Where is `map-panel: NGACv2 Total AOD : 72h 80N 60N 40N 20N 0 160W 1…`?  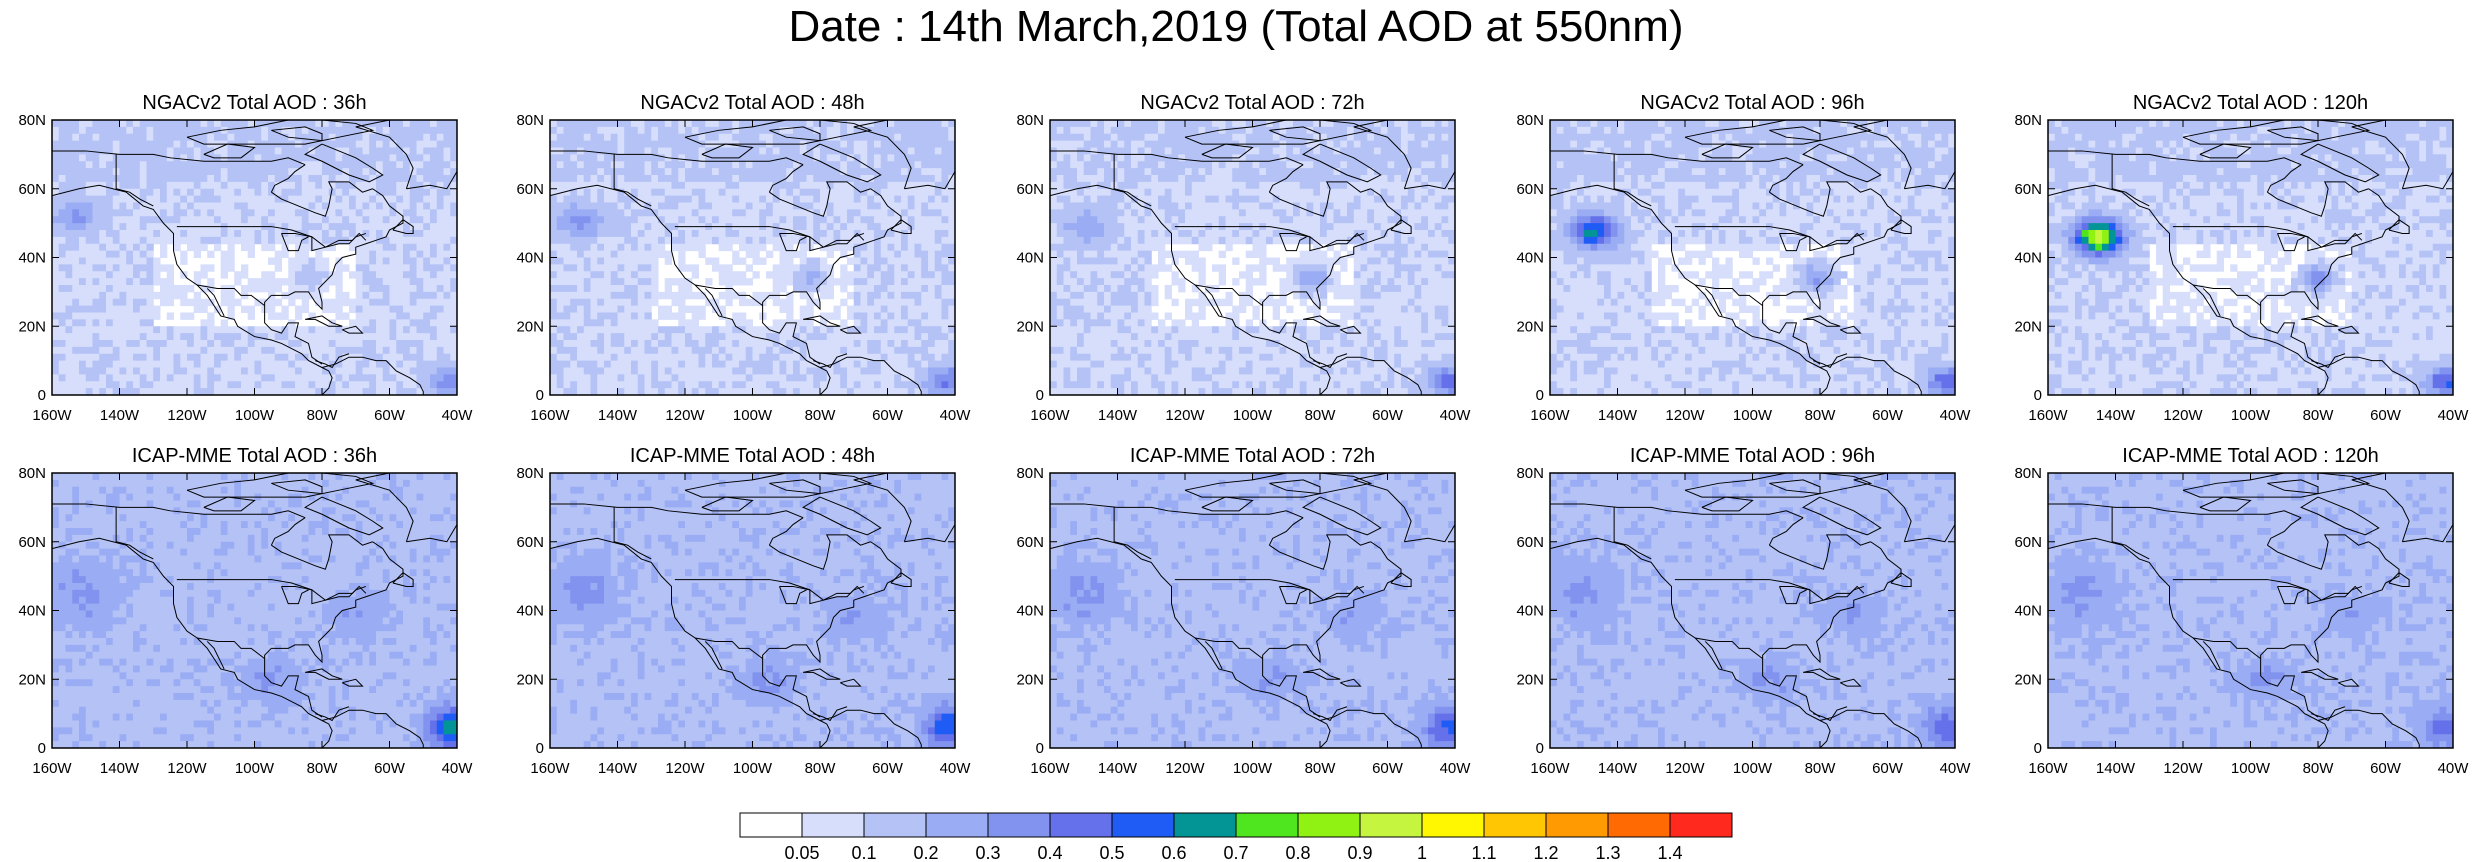
map-panel: NGACv2 Total AOD : 72h 80N 60N 40N 20N 0 160W 1… is located at coordinates (1243, 258).